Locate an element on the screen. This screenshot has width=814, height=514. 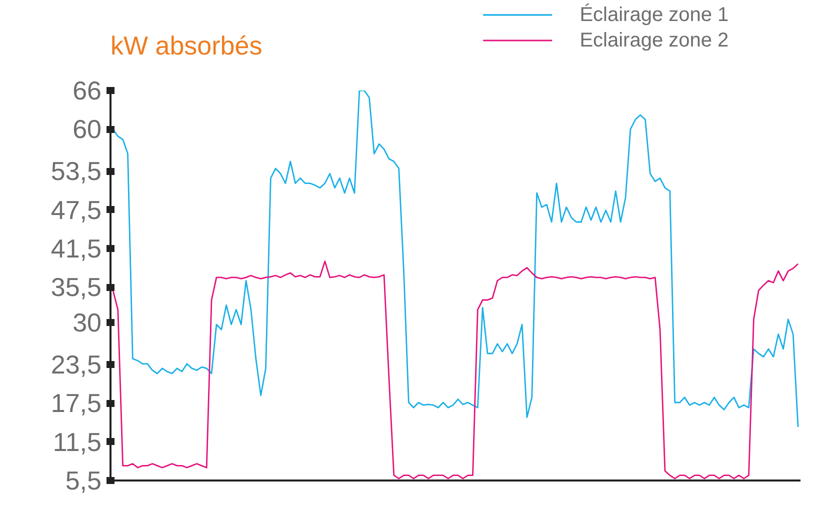
y-tick-label: 30 is located at coordinates (87, 323).